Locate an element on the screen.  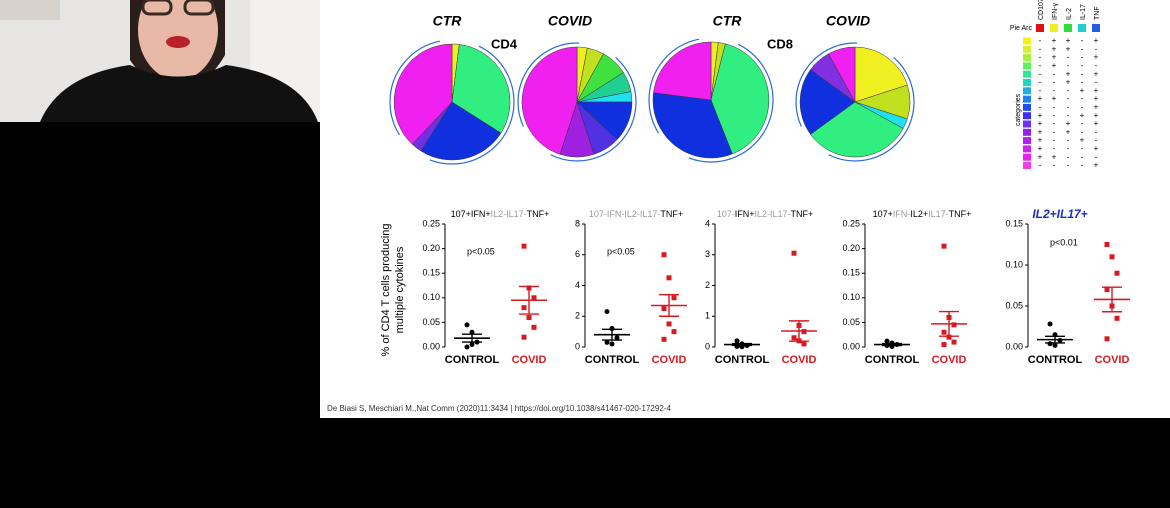
y-tick-label: 1 is located at coordinates (707, 316).